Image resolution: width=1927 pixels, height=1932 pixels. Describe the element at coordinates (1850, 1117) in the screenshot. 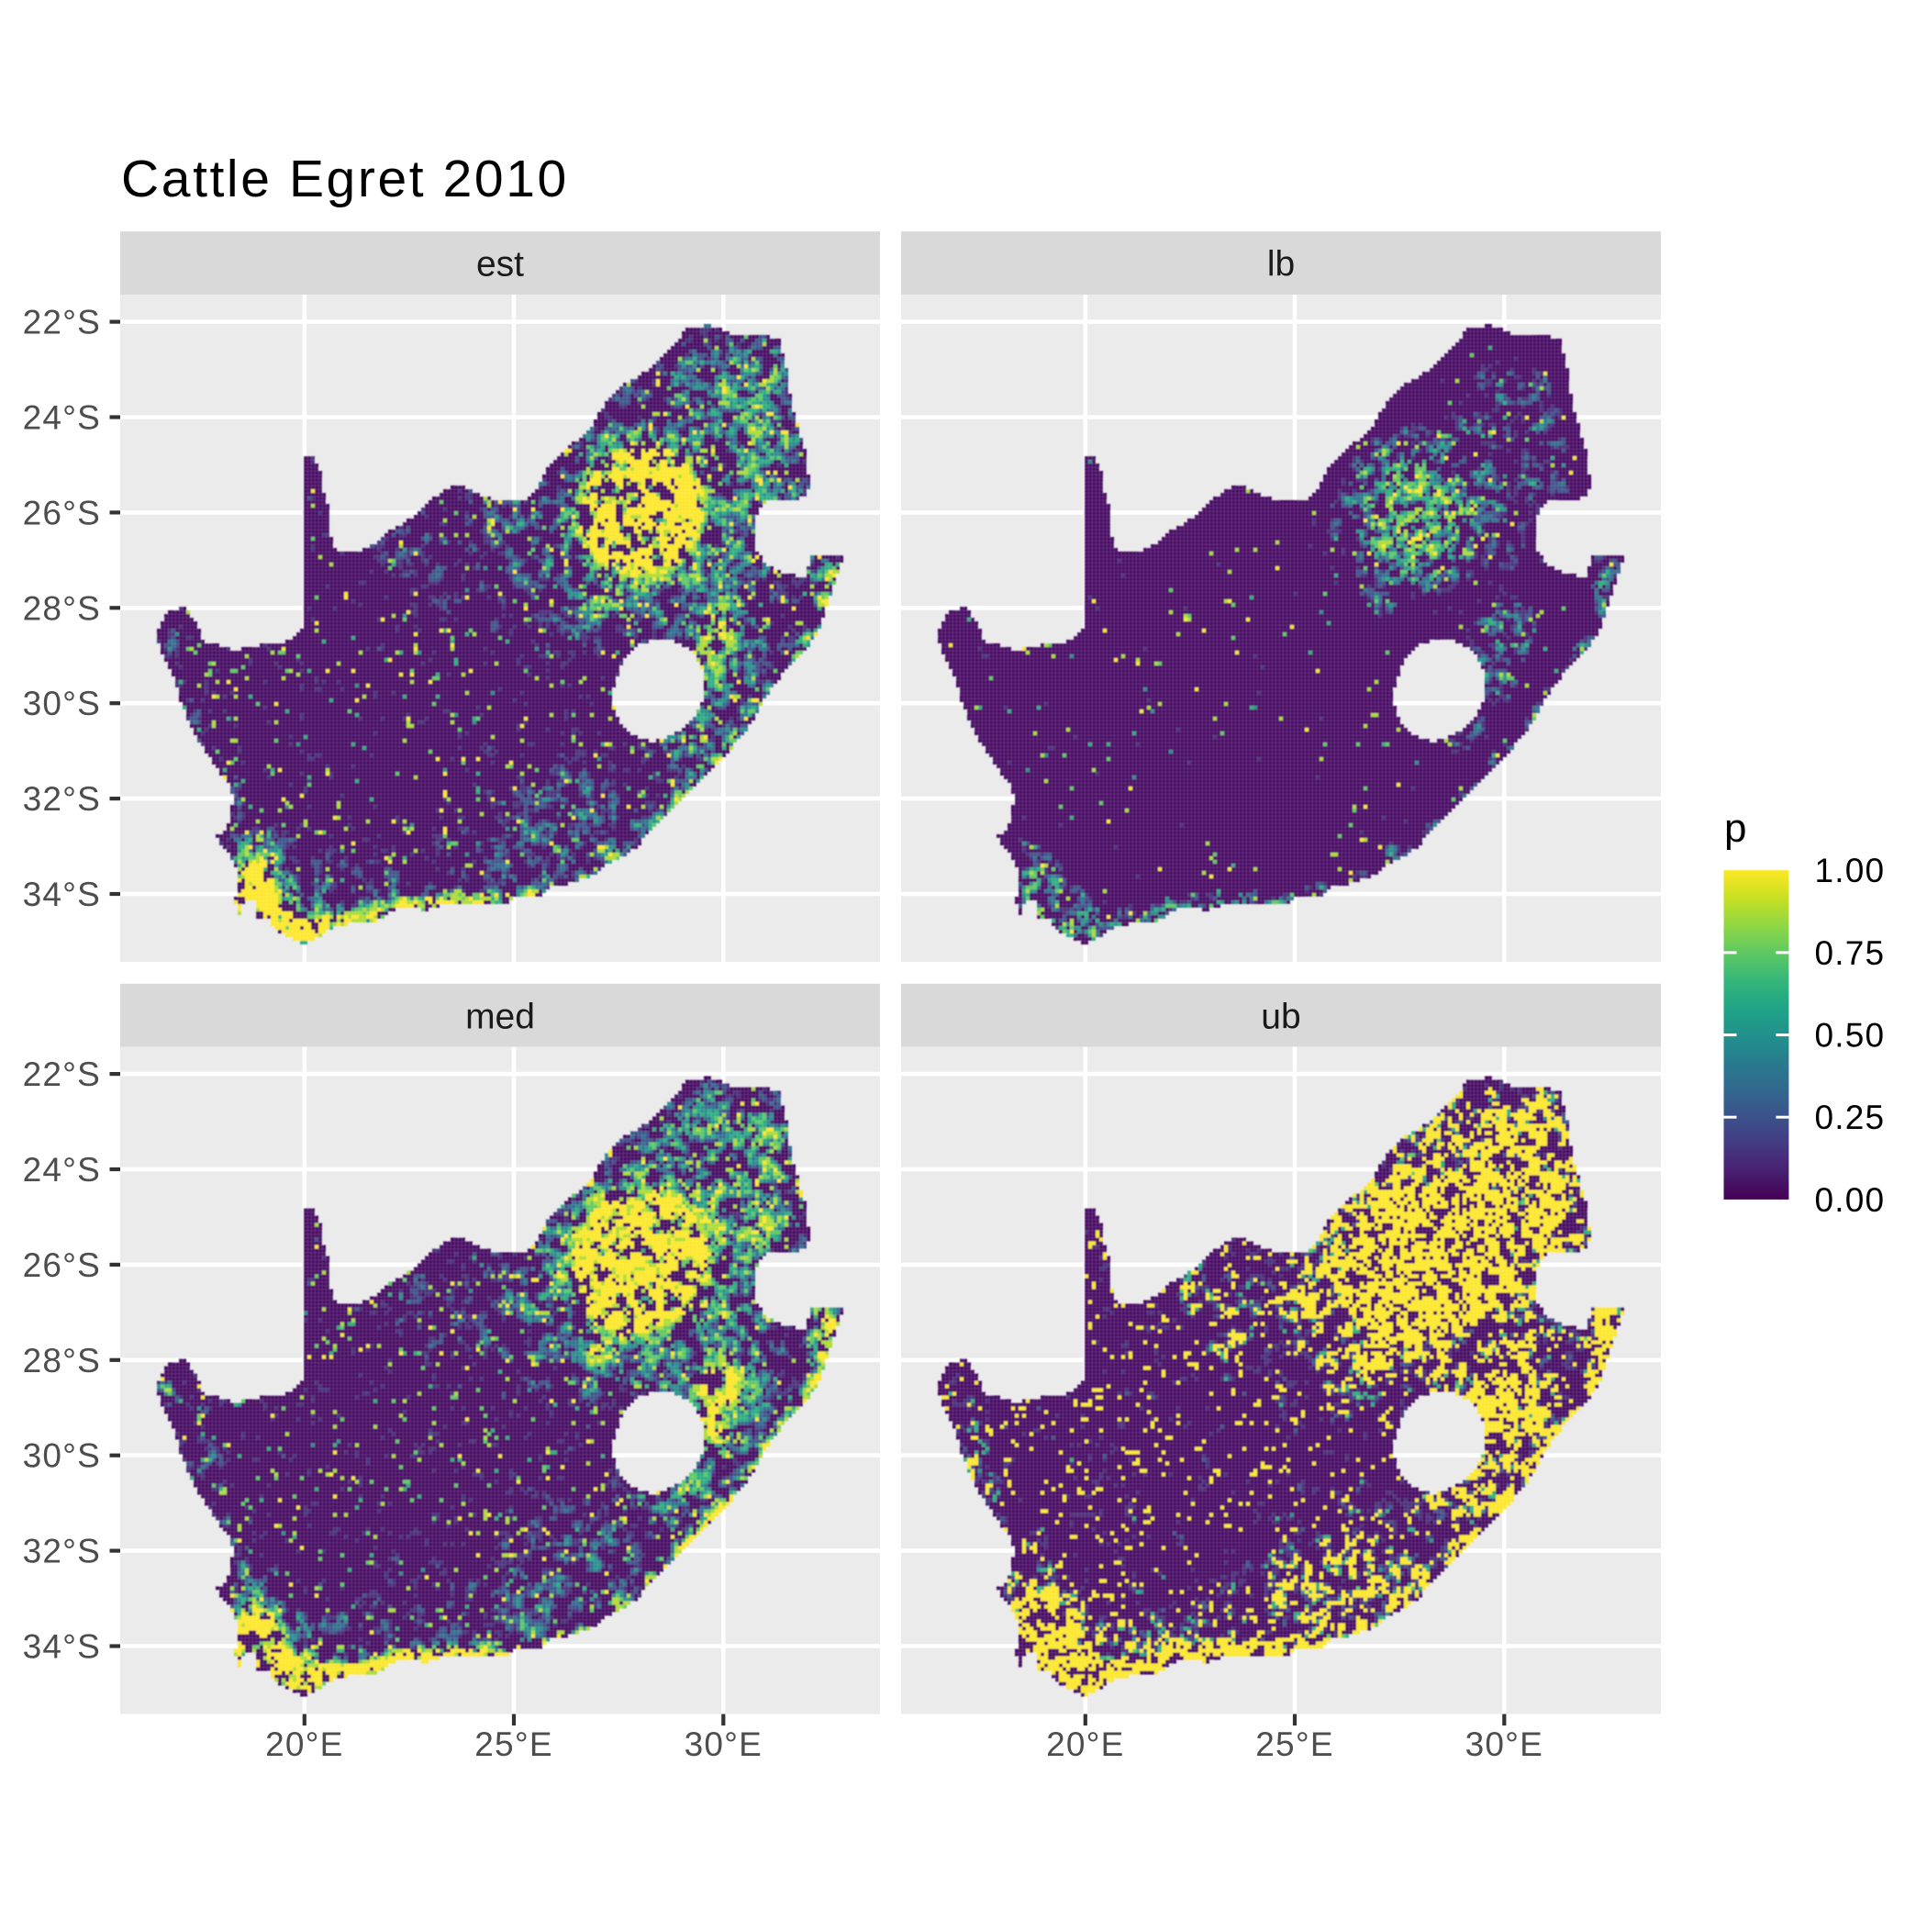

I see `svg-text: 0.25` at that location.